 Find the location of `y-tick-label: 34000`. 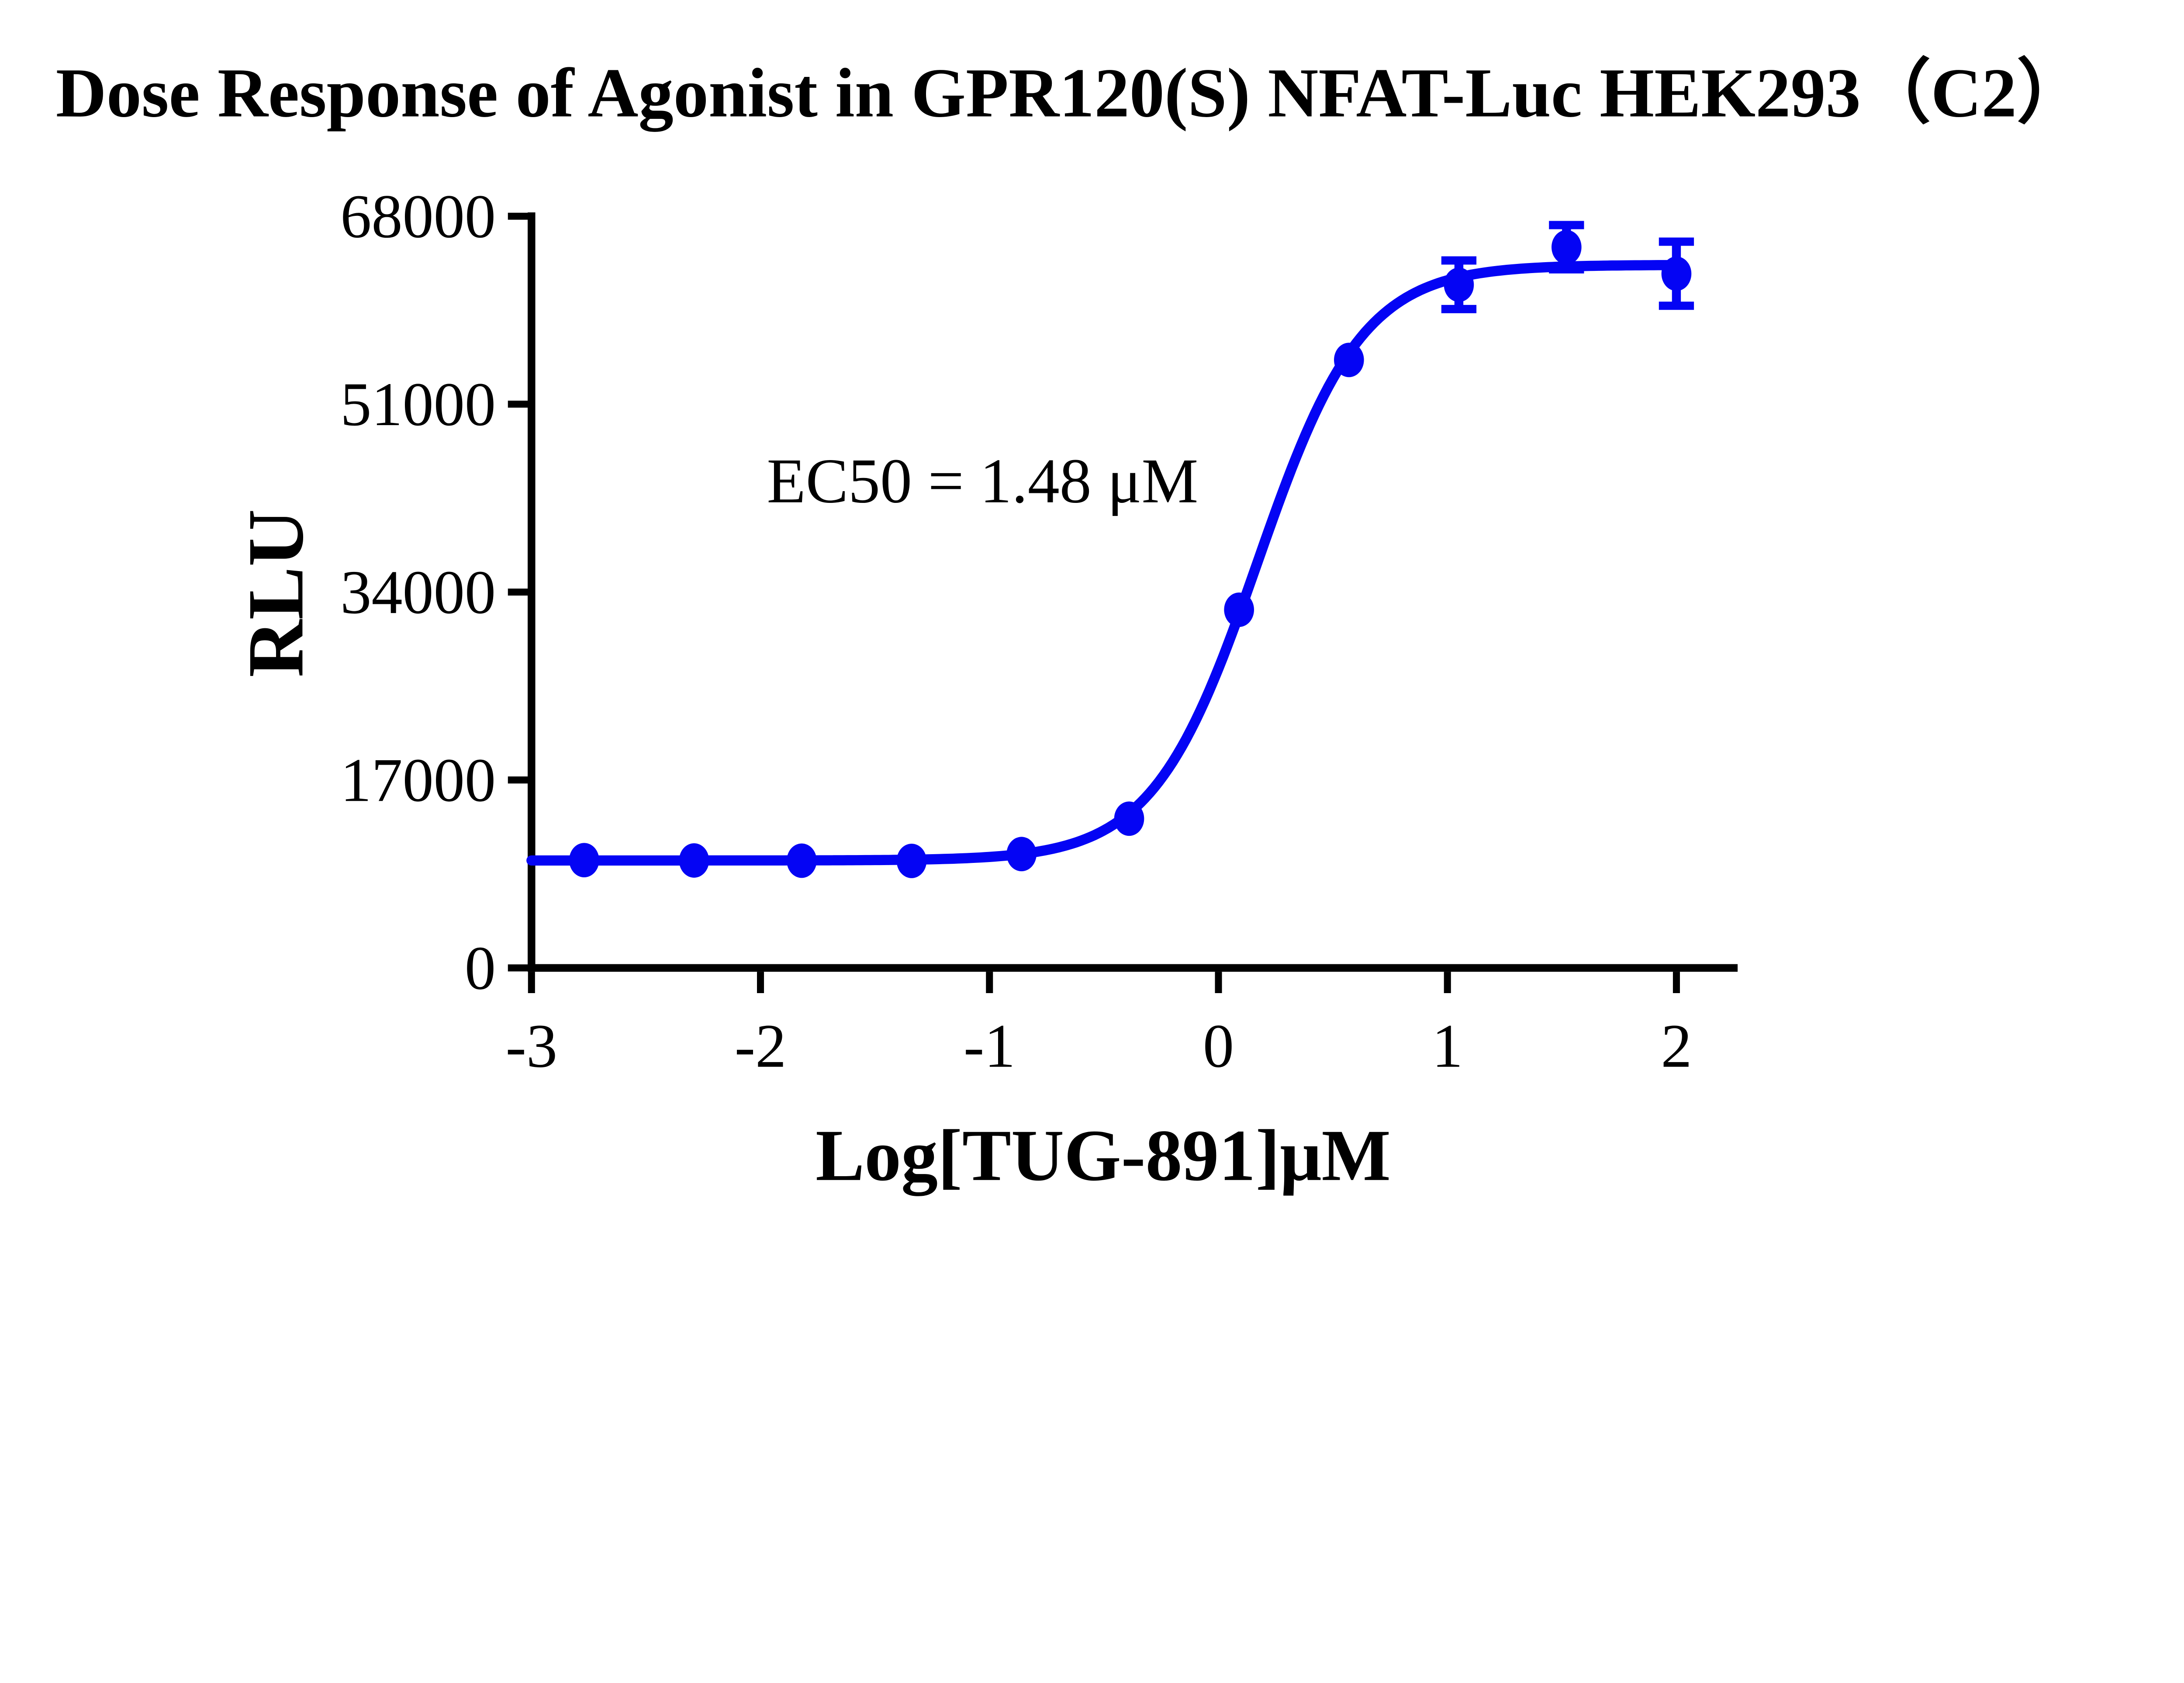

y-tick-label: 34000 is located at coordinates (418, 592).